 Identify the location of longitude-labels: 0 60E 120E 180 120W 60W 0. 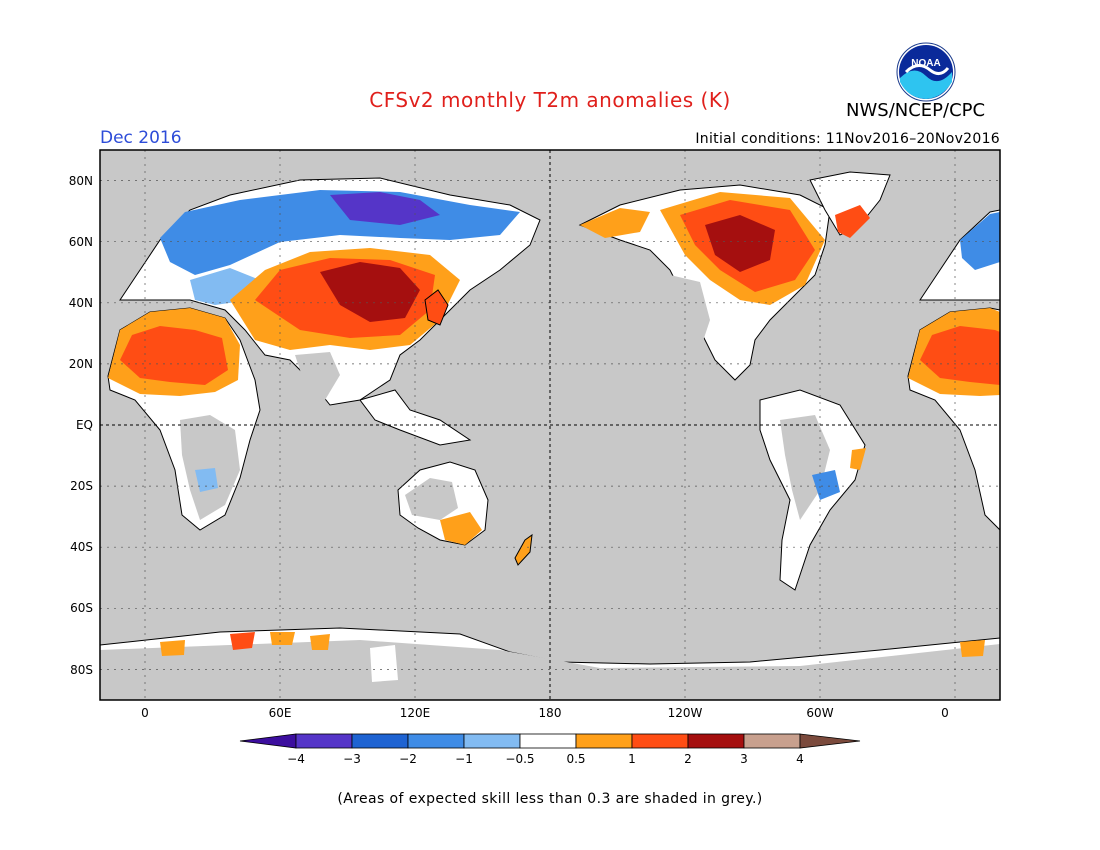
(545, 713).